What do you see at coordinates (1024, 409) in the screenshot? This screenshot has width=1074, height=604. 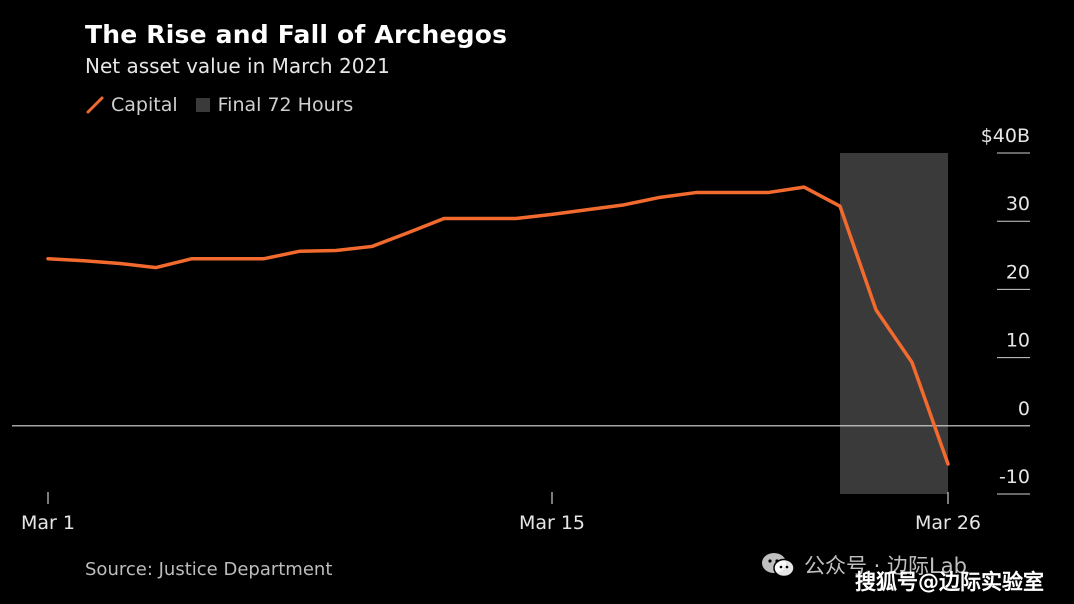 I see `y-tick-label: 0` at bounding box center [1024, 409].